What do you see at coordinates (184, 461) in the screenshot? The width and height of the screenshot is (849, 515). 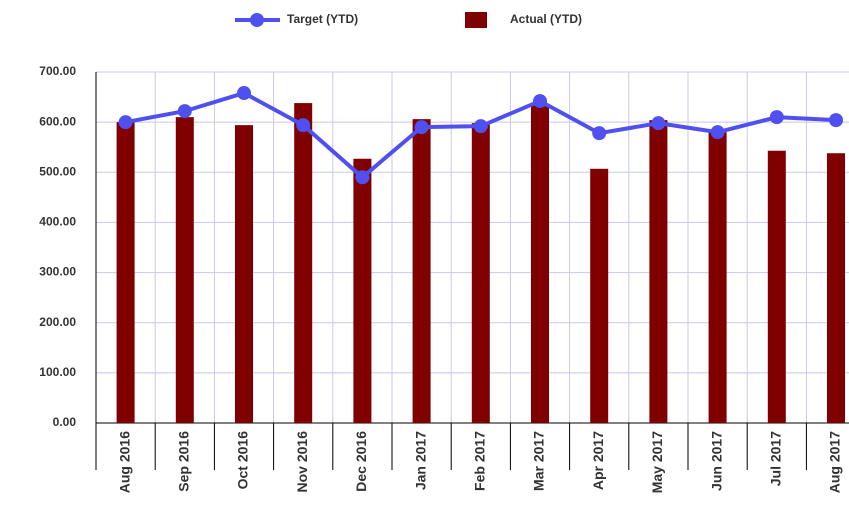 I see `x-tick-label: Sep 2016` at bounding box center [184, 461].